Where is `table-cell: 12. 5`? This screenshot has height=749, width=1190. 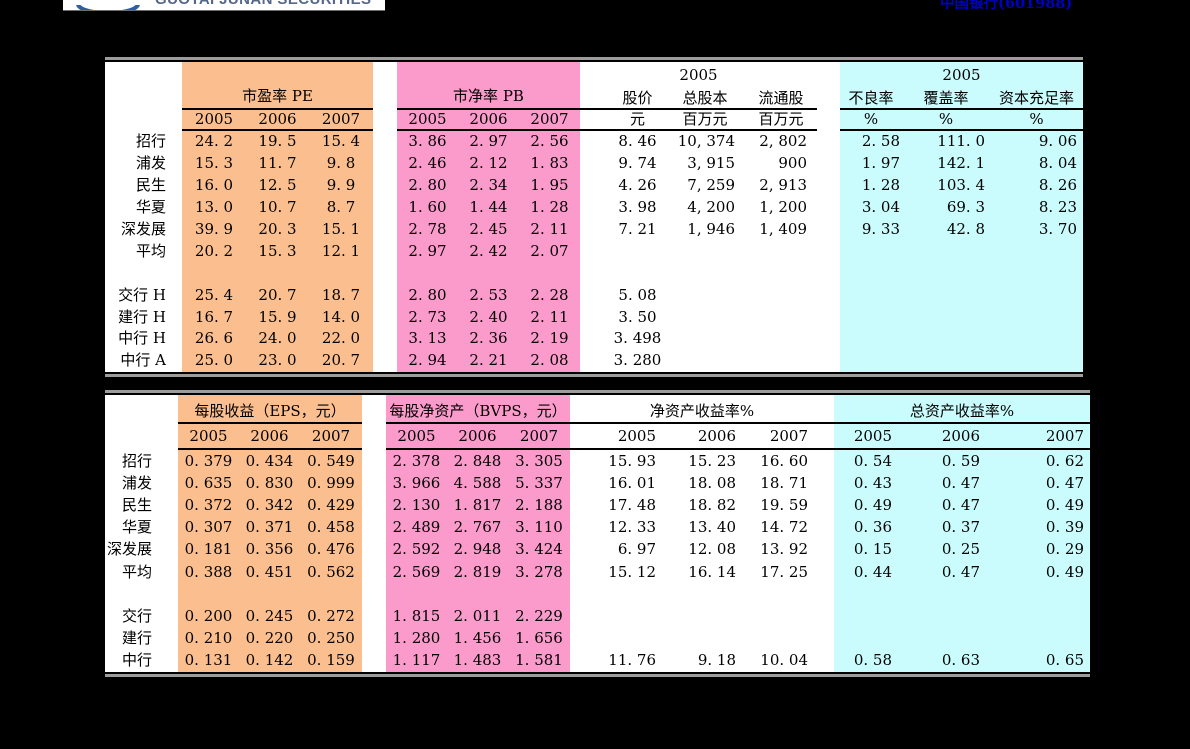
table-cell: 12. 5 is located at coordinates (277, 185).